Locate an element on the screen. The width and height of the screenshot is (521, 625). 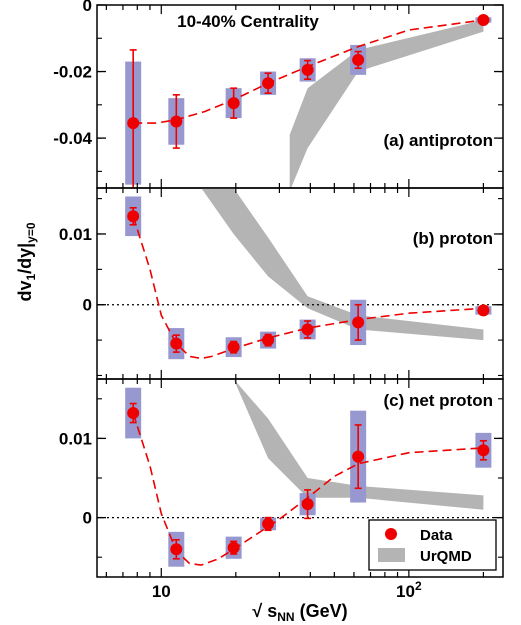
legend-urqmd-marker is located at coordinates (391, 555).